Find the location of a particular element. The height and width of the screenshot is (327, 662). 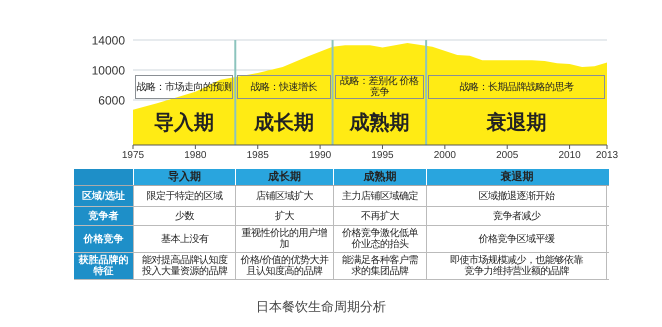

text: 店铺区域扩大 is located at coordinates (284, 196).